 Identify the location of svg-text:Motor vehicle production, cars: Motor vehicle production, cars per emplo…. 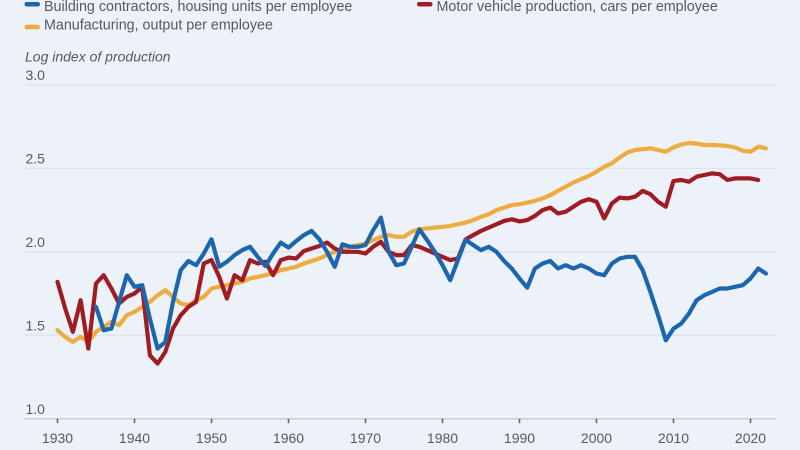
(577, 7).